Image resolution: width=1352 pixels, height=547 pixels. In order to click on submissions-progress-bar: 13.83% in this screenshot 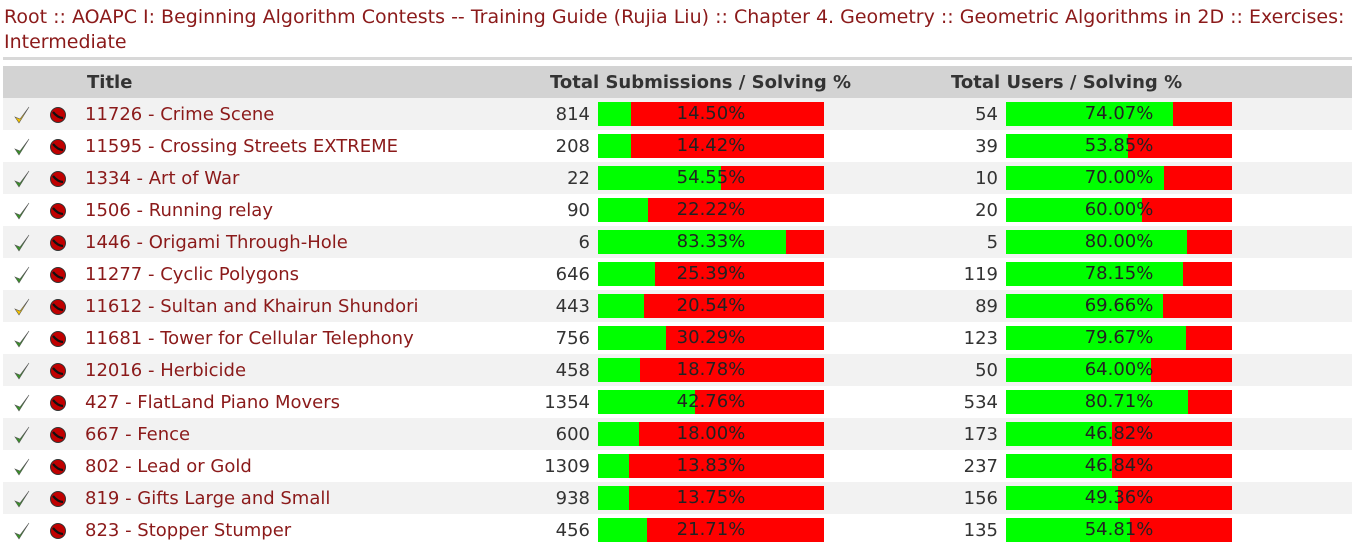, I will do `click(711, 466)`.